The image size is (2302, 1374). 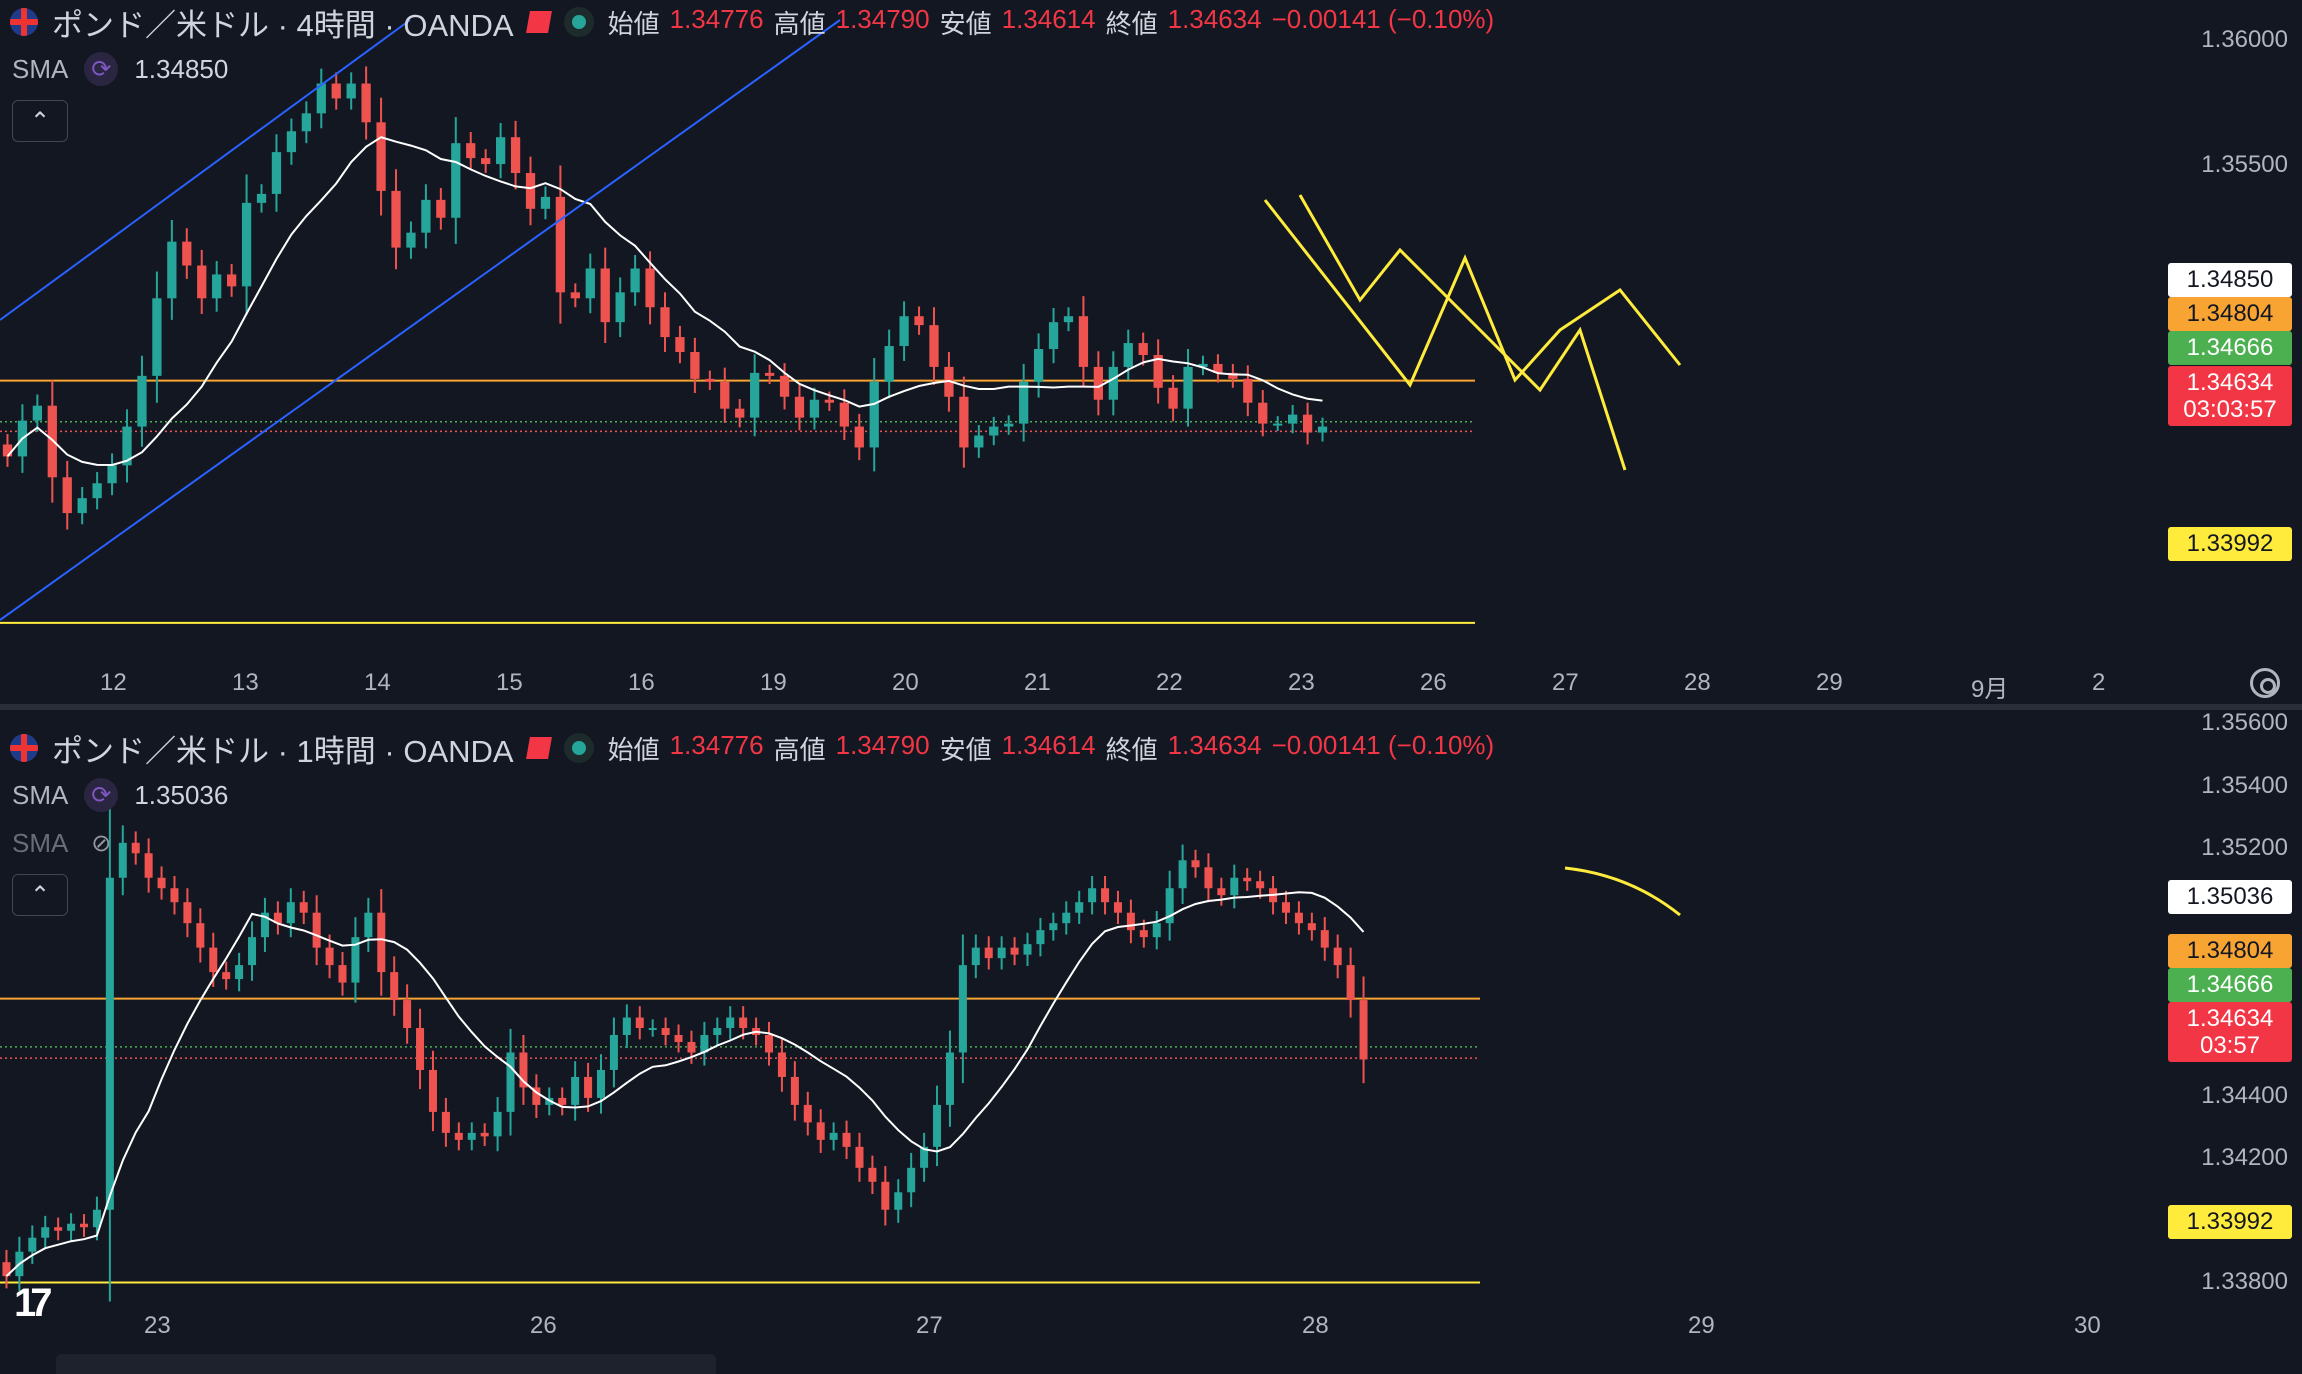 I want to click on sma-indicator-row-hidden: SMA ⊘, so click(x=65, y=843).